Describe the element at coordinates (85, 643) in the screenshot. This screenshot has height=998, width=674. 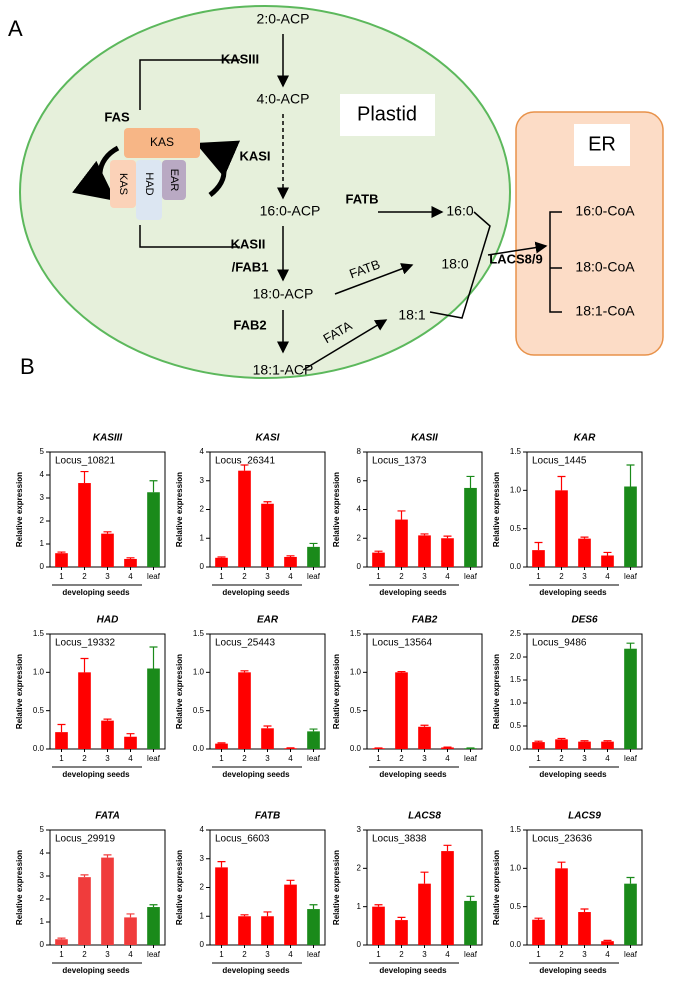
I see `annotation: Locus_19332` at that location.